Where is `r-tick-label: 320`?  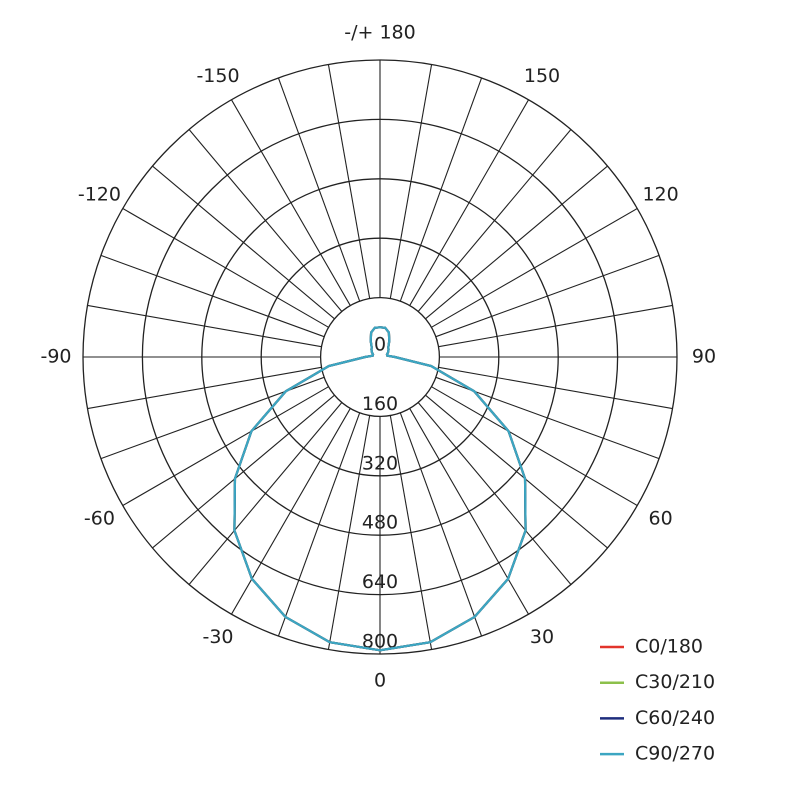 r-tick-label: 320 is located at coordinates (380, 463).